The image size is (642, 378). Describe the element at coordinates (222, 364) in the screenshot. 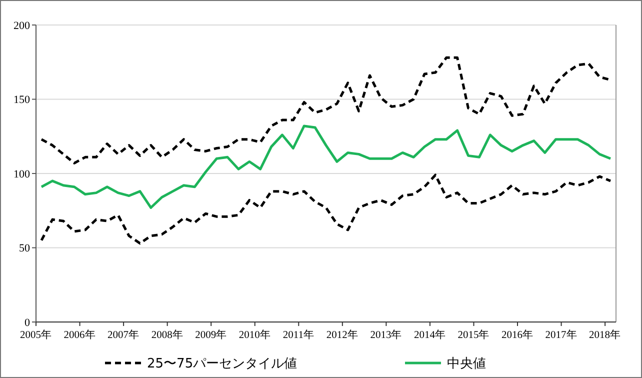

I see `legend-label: 25〜75パーセンタイル値` at that location.